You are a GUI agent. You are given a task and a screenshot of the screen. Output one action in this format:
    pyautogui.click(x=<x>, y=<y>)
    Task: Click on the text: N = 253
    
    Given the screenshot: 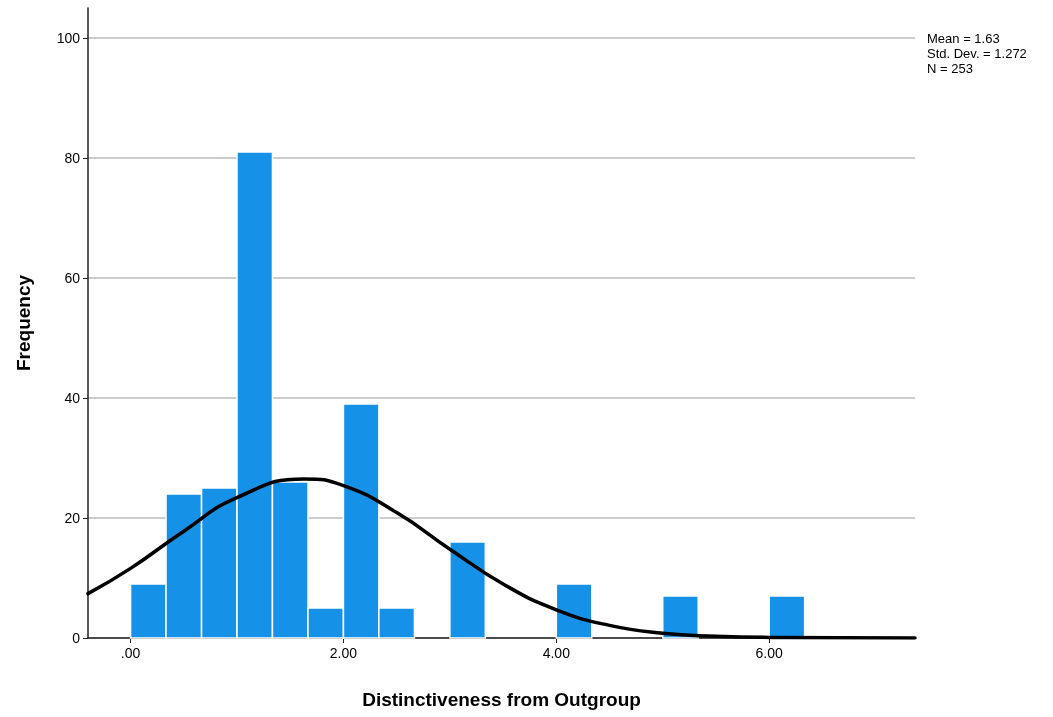 What is the action you would take?
    pyautogui.click(x=950, y=68)
    